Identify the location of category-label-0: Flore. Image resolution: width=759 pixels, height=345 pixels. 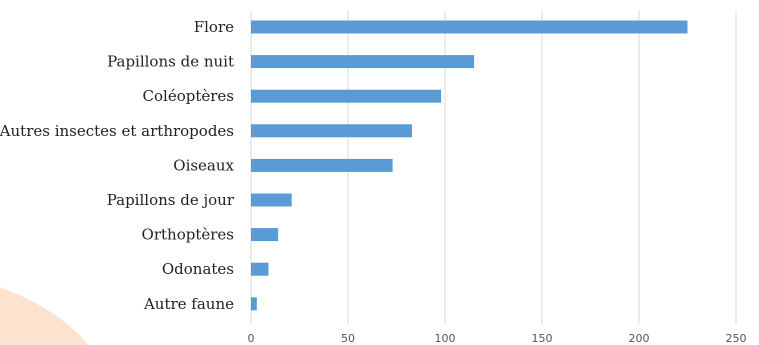
(214, 27).